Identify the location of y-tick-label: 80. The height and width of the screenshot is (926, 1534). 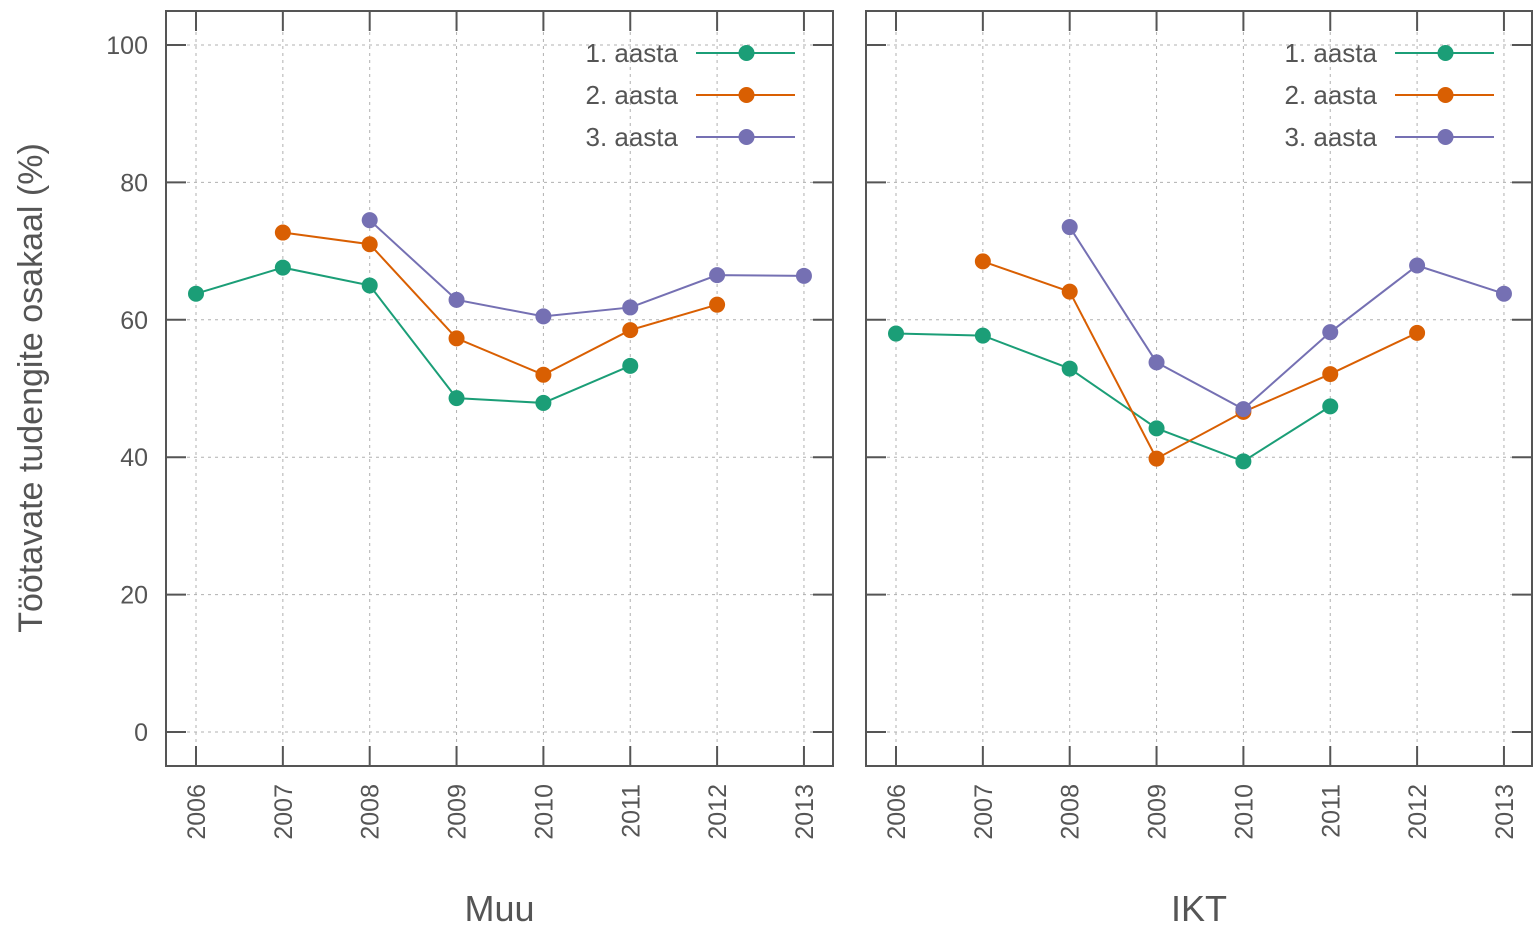
(134, 183).